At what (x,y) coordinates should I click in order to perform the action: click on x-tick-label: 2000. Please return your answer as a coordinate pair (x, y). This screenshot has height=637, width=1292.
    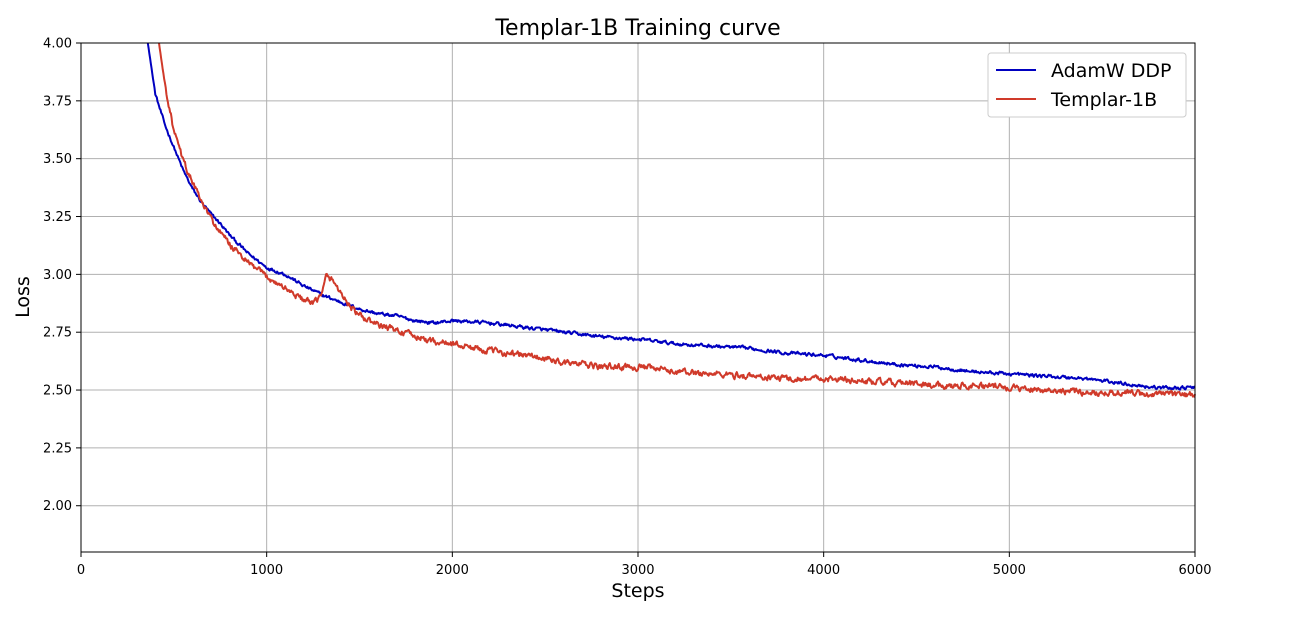
    Looking at the image, I should click on (452, 570).